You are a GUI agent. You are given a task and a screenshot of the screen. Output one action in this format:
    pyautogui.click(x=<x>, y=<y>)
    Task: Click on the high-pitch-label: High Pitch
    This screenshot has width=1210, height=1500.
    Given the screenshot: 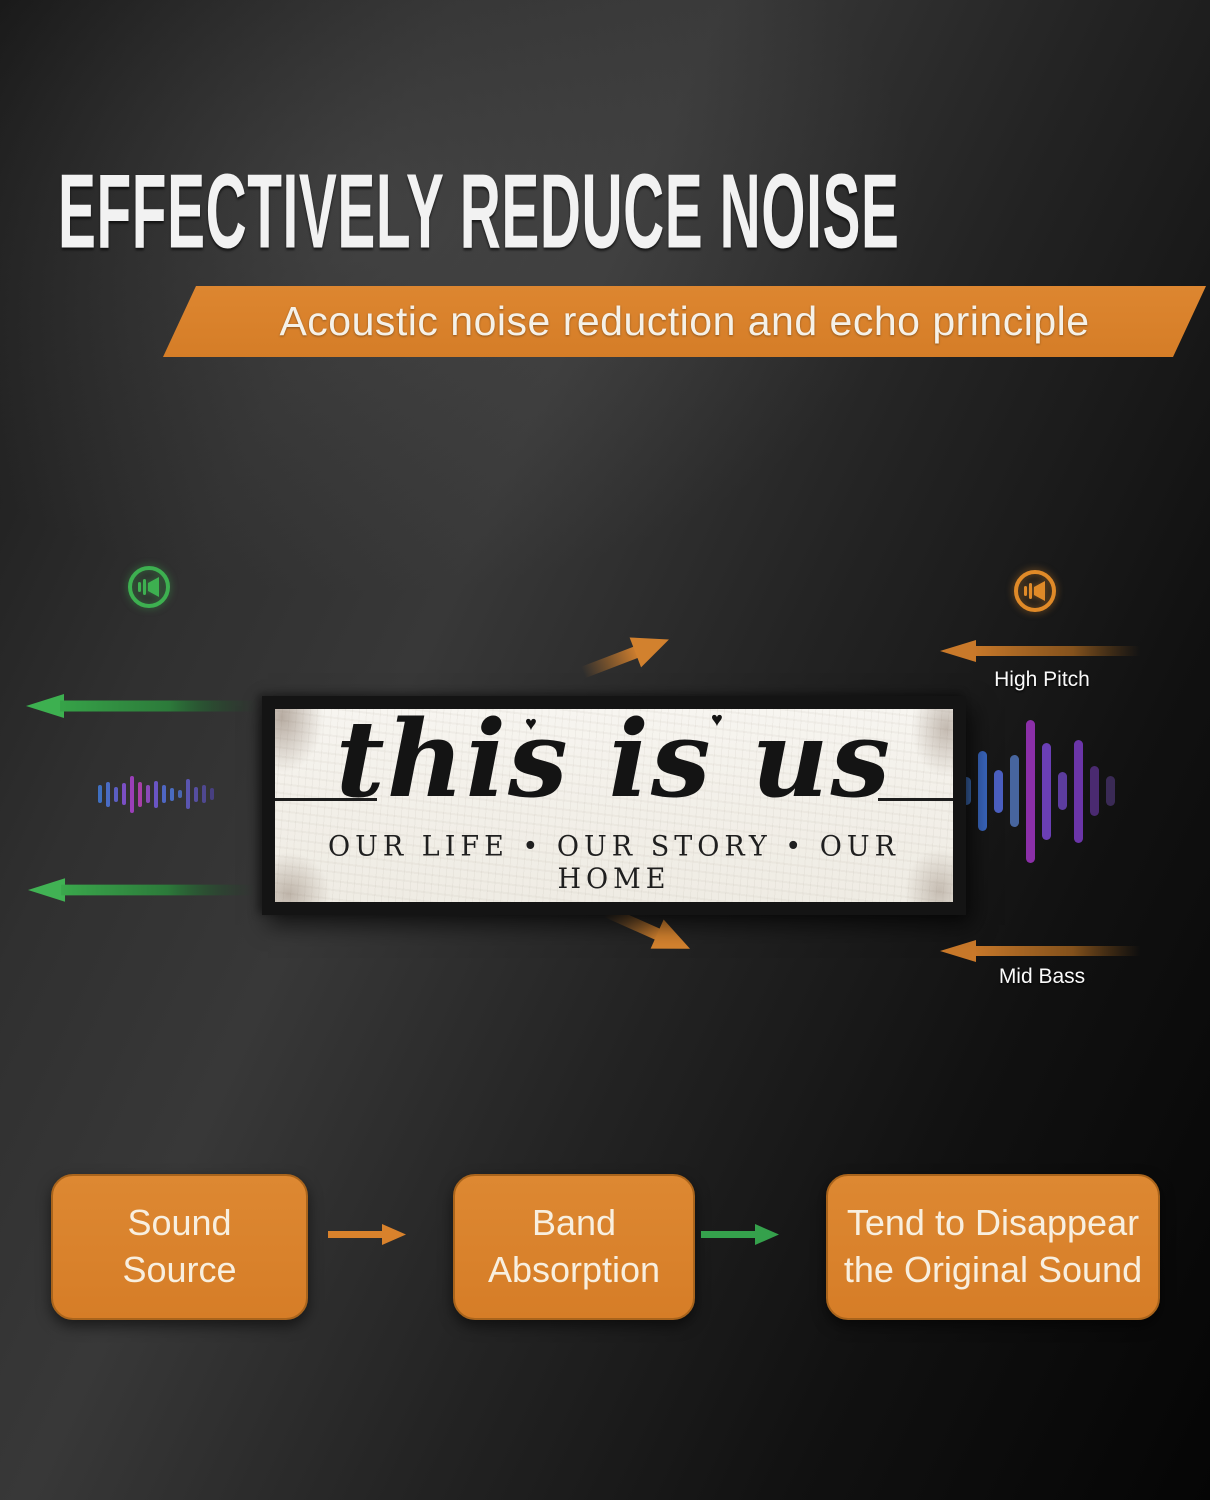 What is the action you would take?
    pyautogui.click(x=1042, y=679)
    